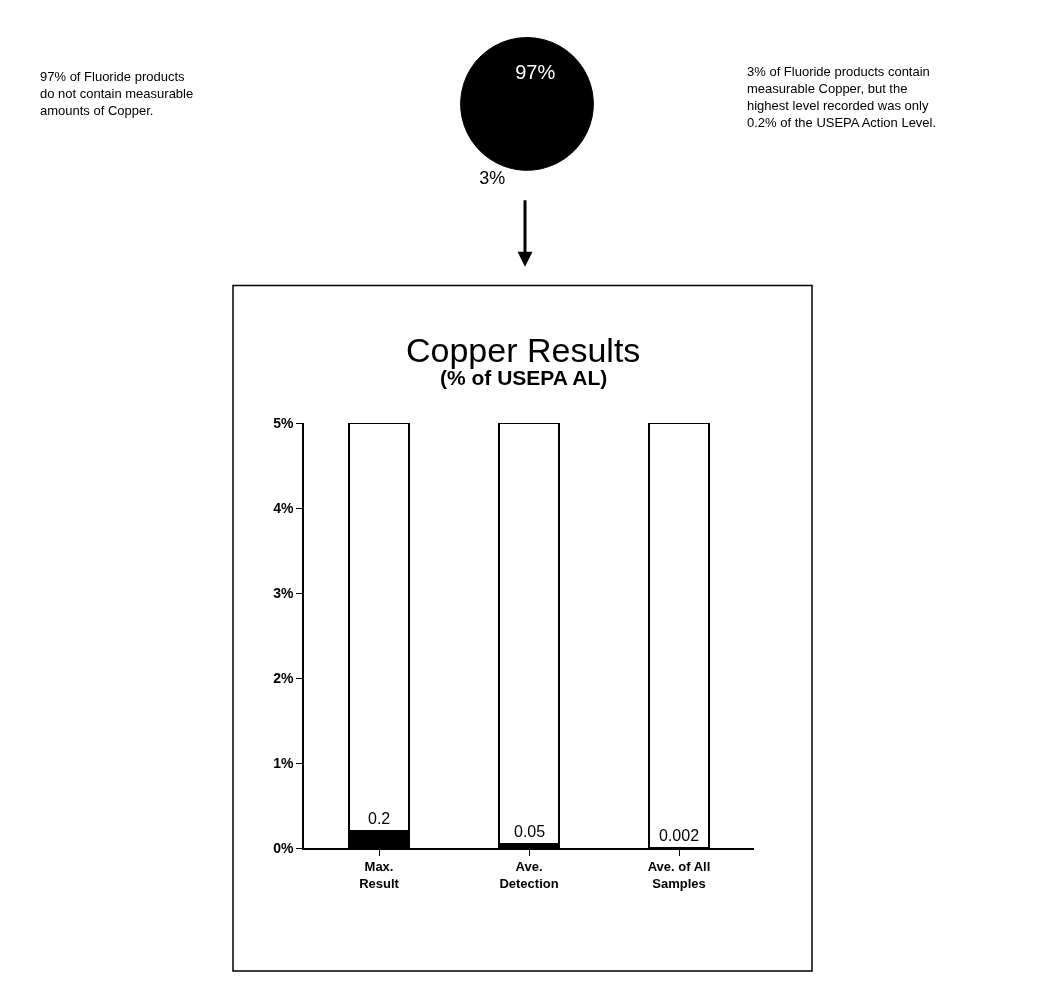 The height and width of the screenshot is (981, 1054). What do you see at coordinates (535, 71) in the screenshot?
I see `data-label: 97%` at bounding box center [535, 71].